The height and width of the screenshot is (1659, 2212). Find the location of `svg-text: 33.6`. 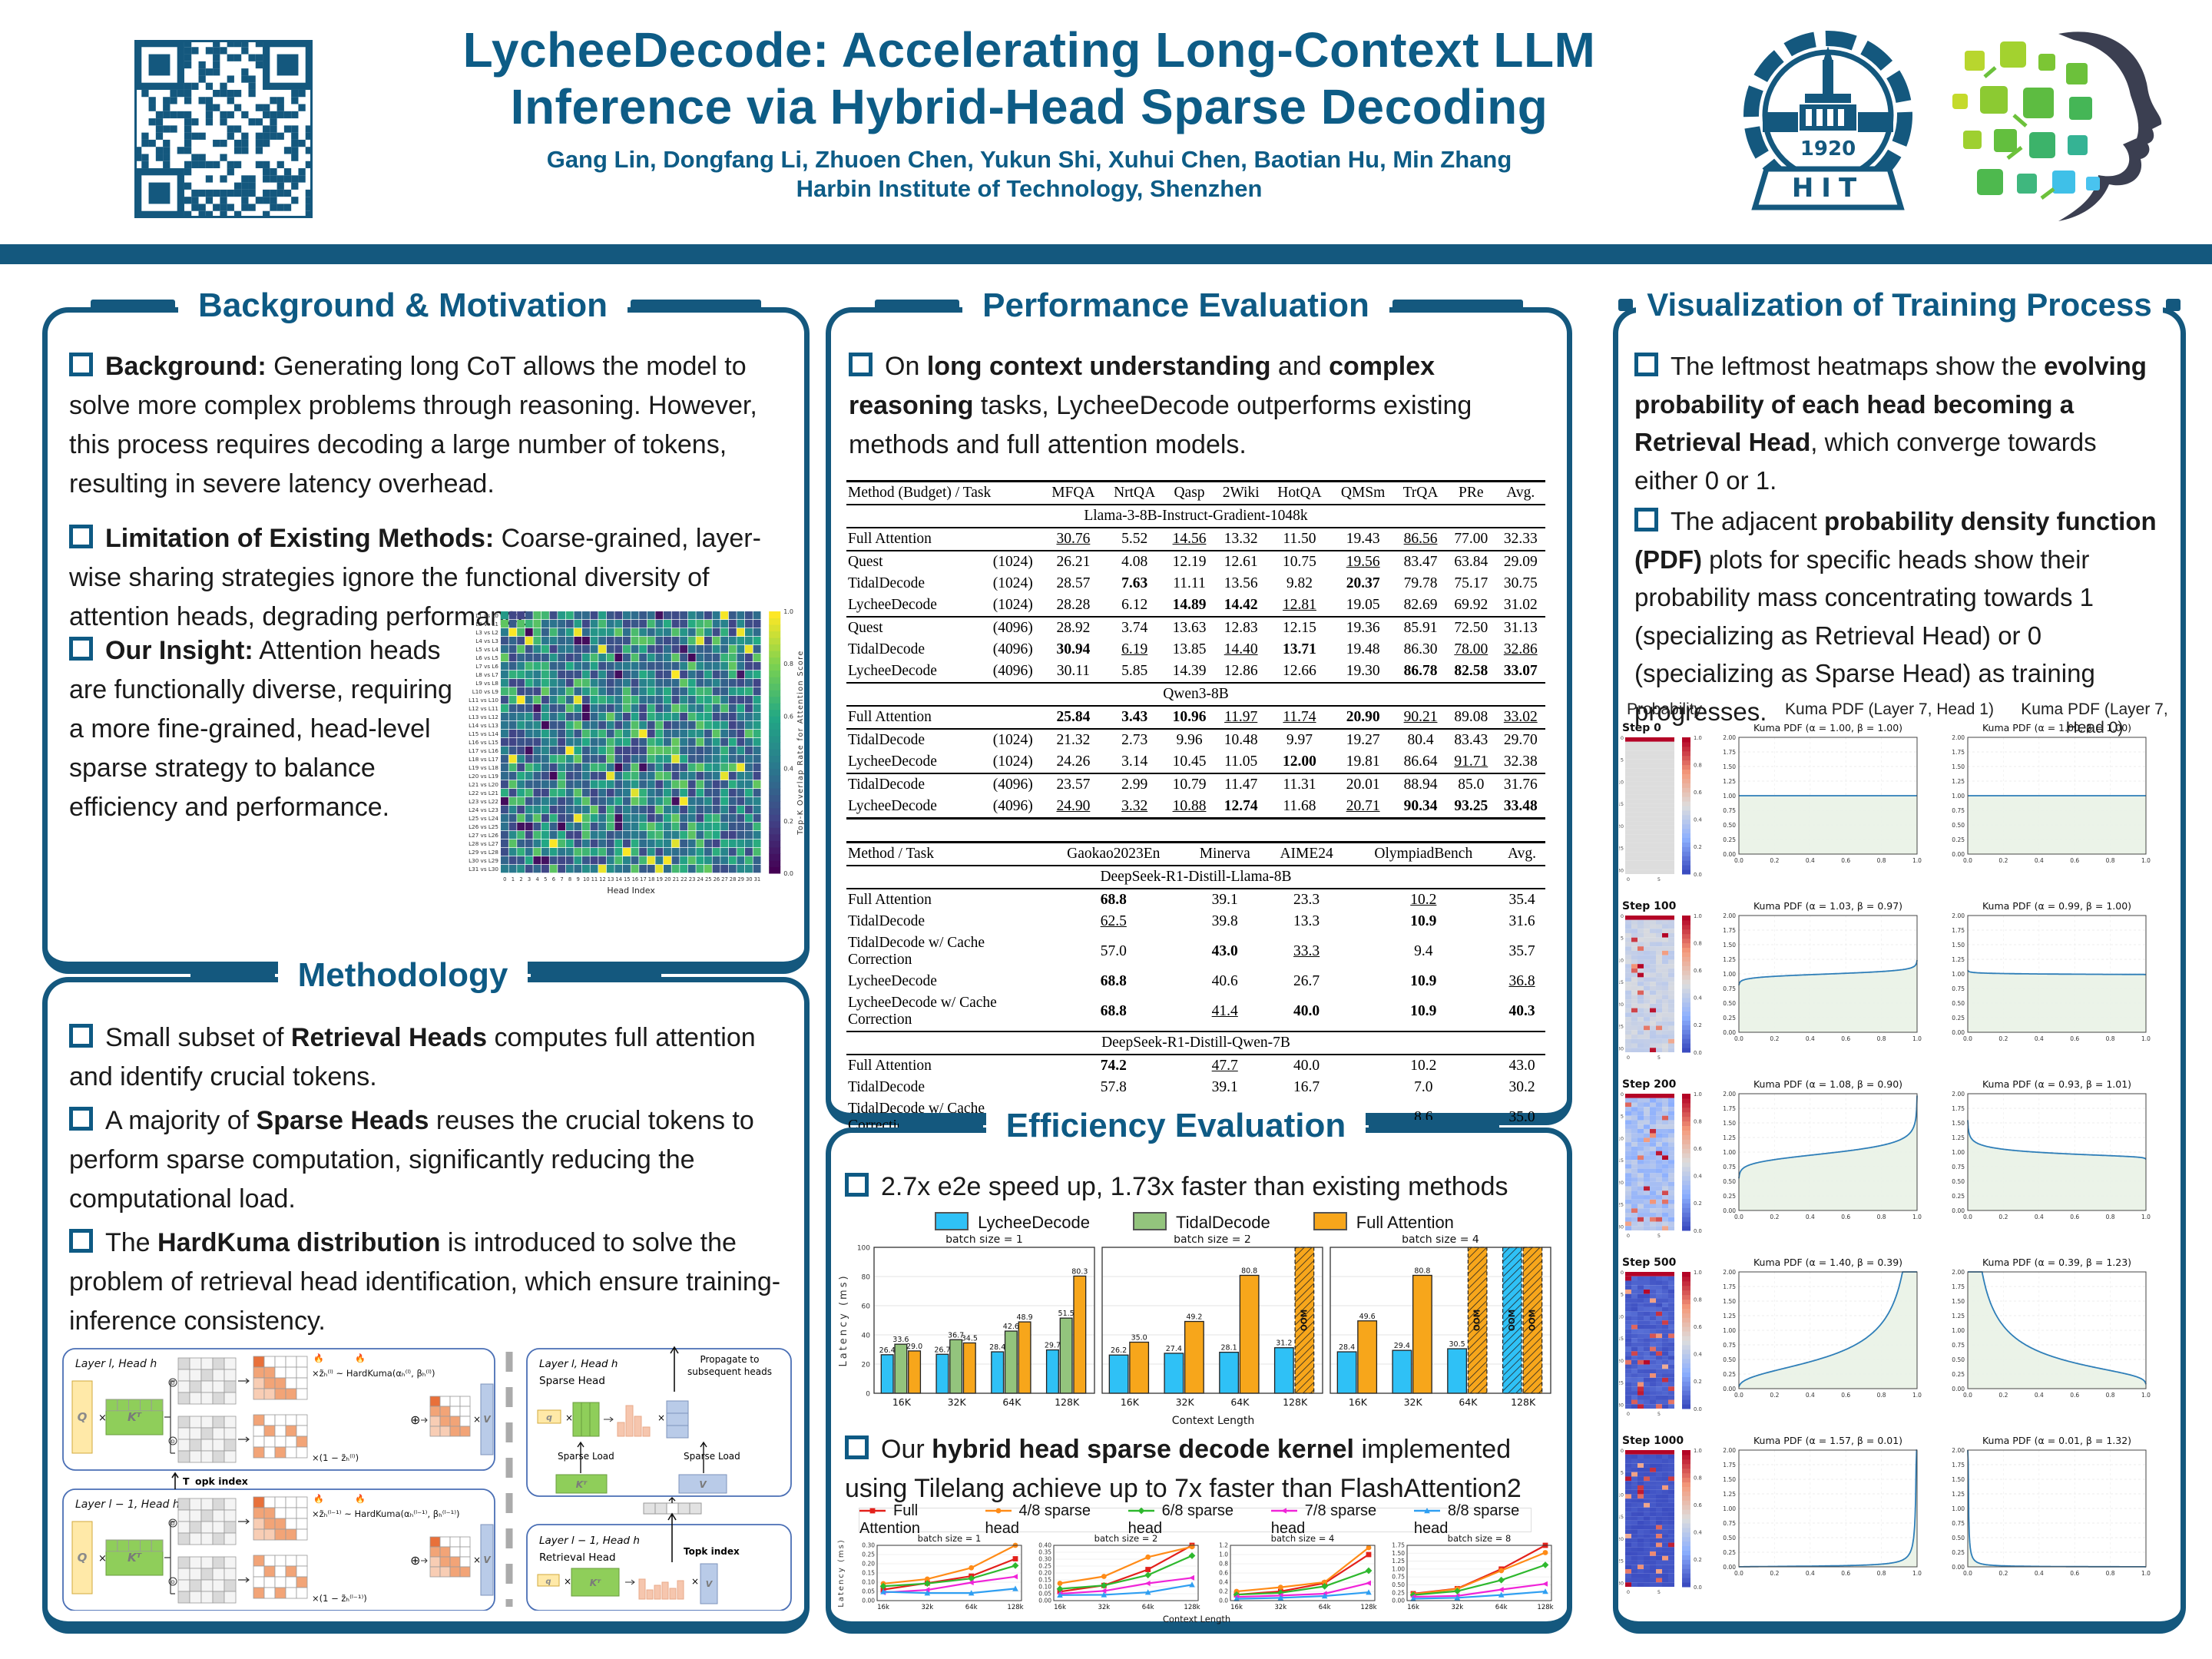

svg-text: 33.6 is located at coordinates (901, 1340).